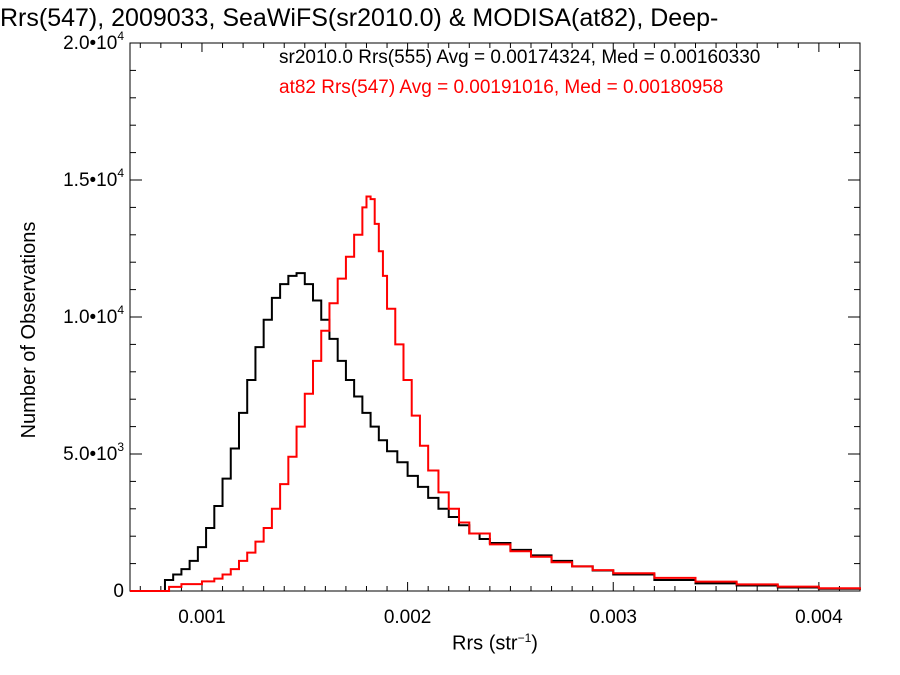 The width and height of the screenshot is (900, 675). What do you see at coordinates (819, 617) in the screenshot?
I see `x-tick-label: 0.004` at bounding box center [819, 617].